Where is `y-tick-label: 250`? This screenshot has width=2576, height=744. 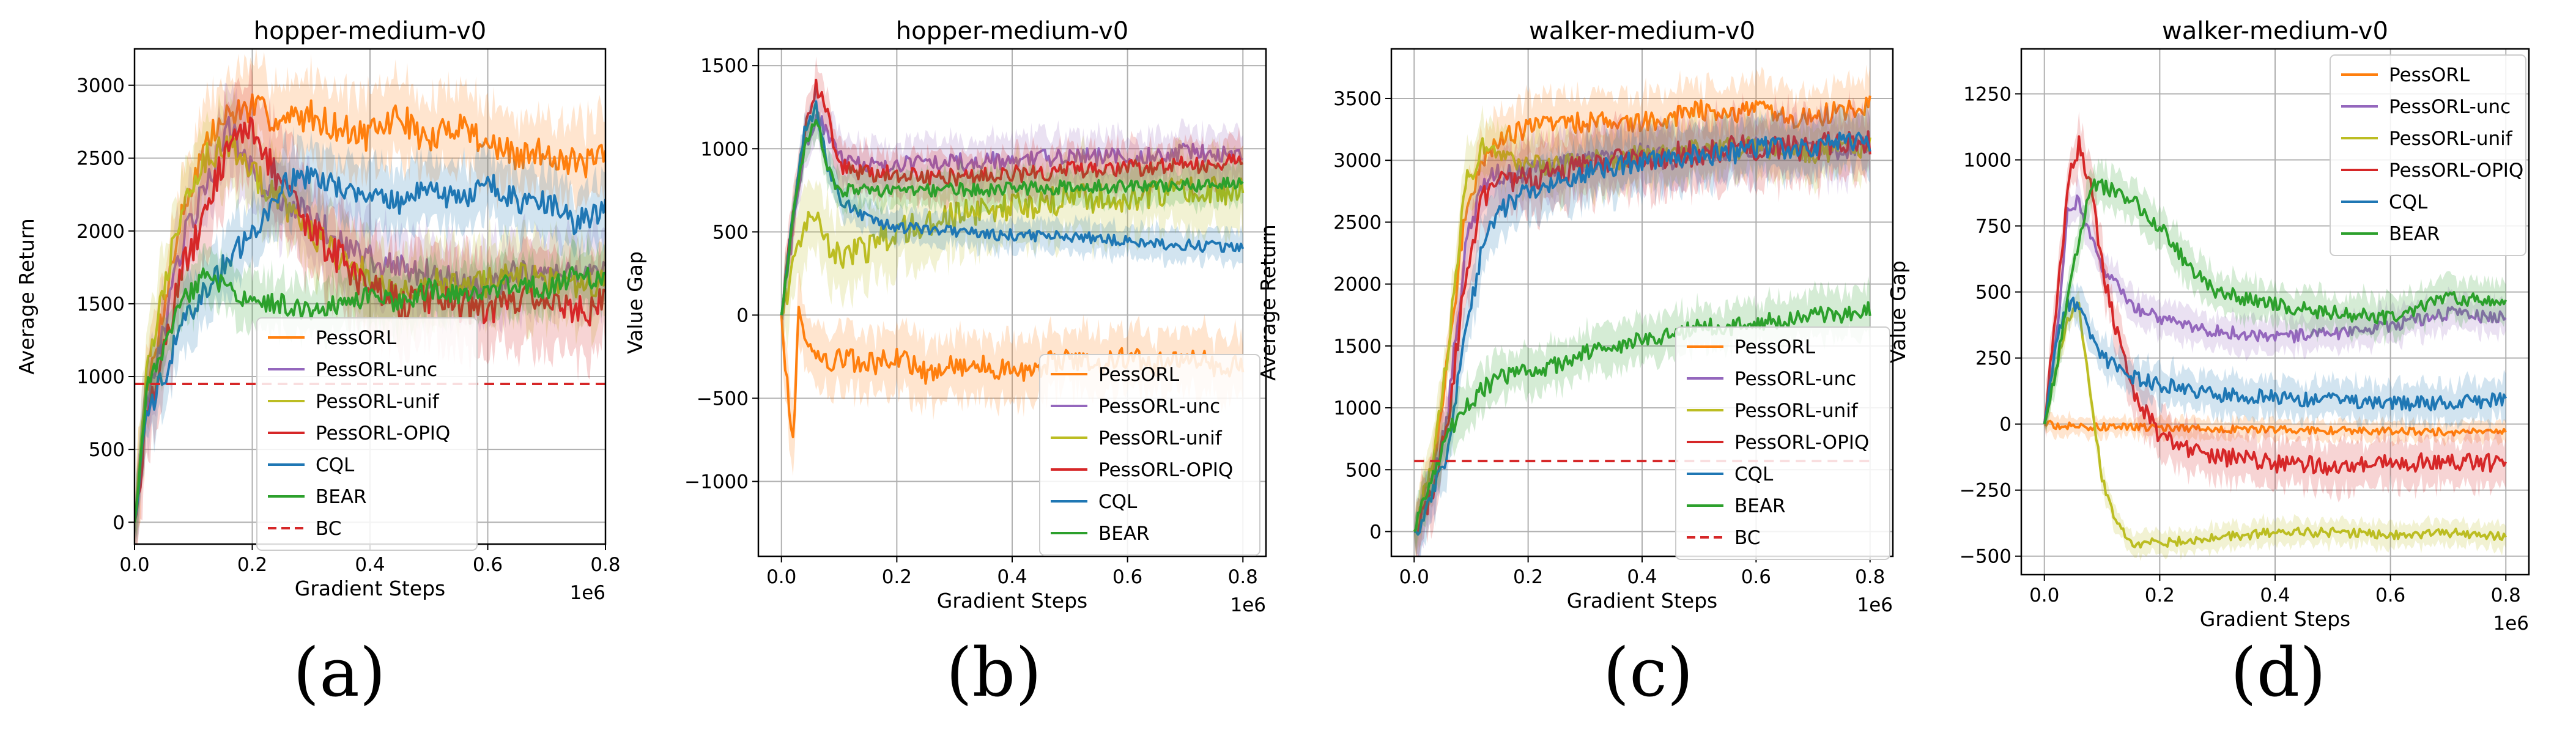 y-tick-label: 250 is located at coordinates (1993, 359).